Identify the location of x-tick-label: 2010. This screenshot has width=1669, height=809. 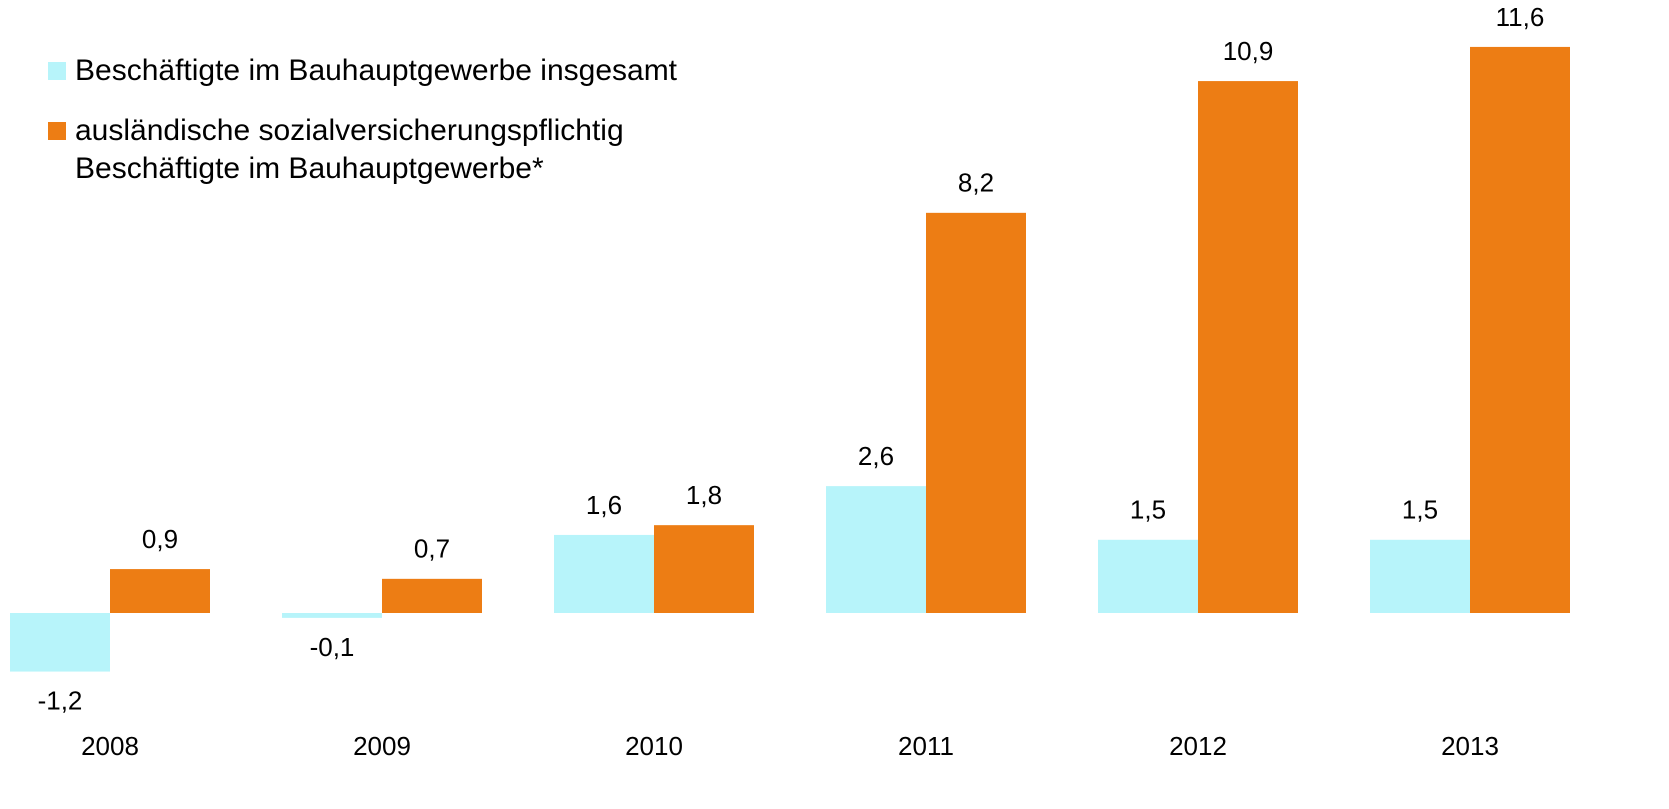
(654, 746).